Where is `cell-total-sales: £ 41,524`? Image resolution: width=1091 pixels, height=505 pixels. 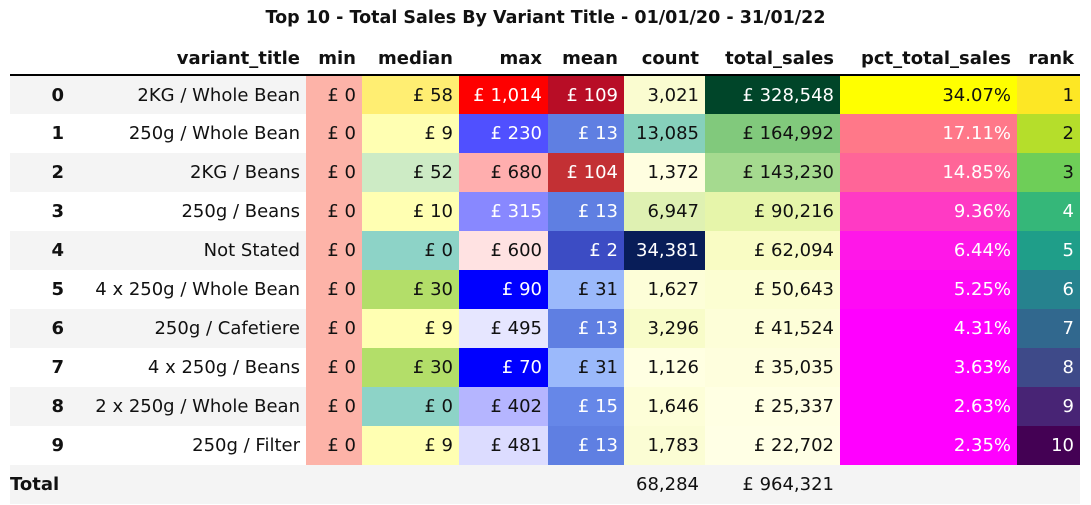 cell-total-sales: £ 41,524 is located at coordinates (772, 328).